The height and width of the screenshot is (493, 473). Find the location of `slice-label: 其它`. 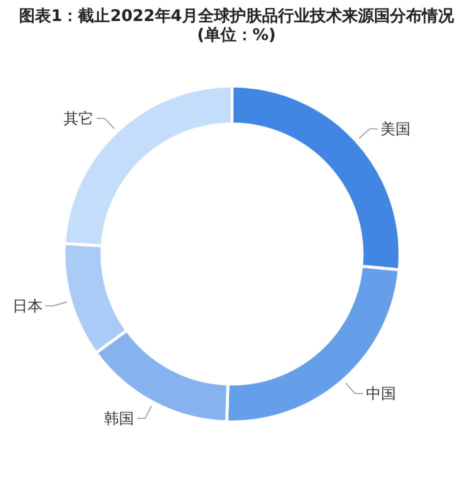

slice-label: 其它 is located at coordinates (79, 118).